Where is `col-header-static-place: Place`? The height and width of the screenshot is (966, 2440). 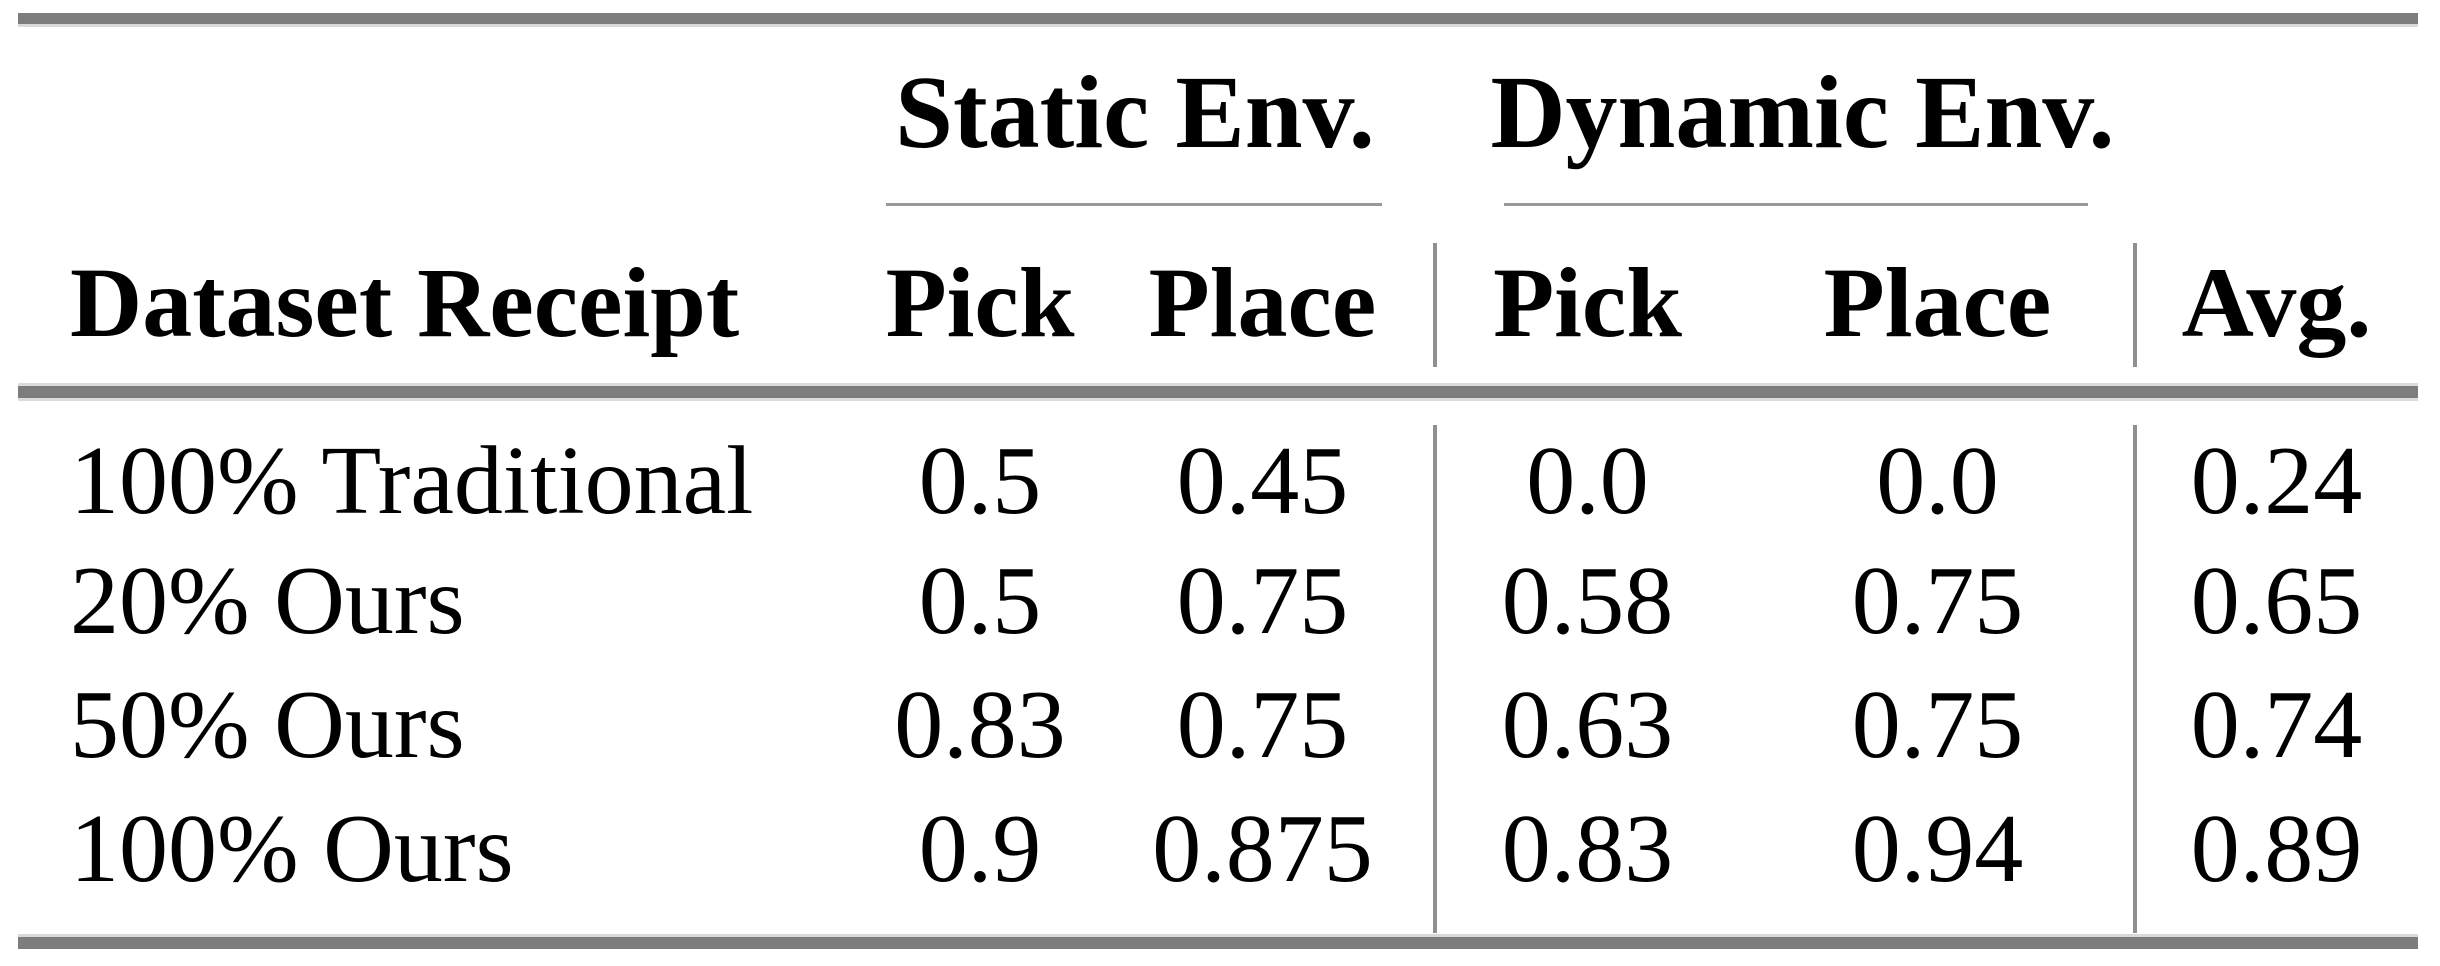 col-header-static-place: Place is located at coordinates (1262, 302).